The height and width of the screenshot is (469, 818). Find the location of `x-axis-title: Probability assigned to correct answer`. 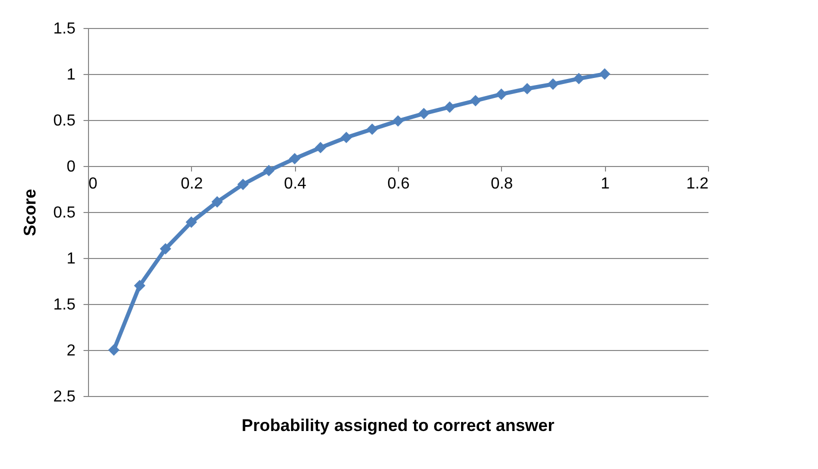

x-axis-title: Probability assigned to correct answer is located at coordinates (398, 425).